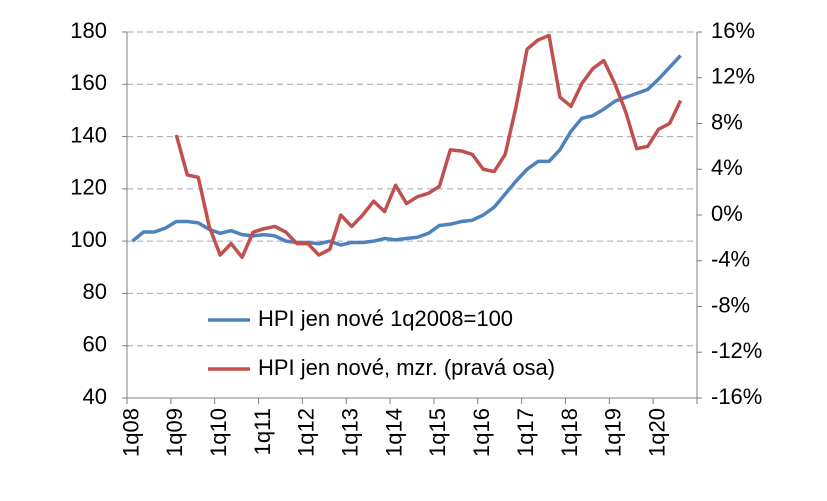  I want to click on y-tick-label: 120, so click(88, 187).